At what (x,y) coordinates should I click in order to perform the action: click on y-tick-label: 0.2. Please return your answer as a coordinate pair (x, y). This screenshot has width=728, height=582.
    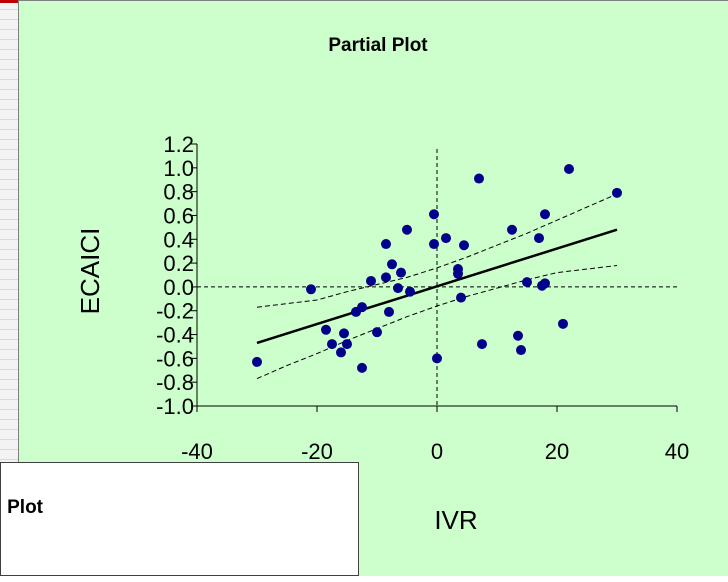
    Looking at the image, I should click on (178, 263).